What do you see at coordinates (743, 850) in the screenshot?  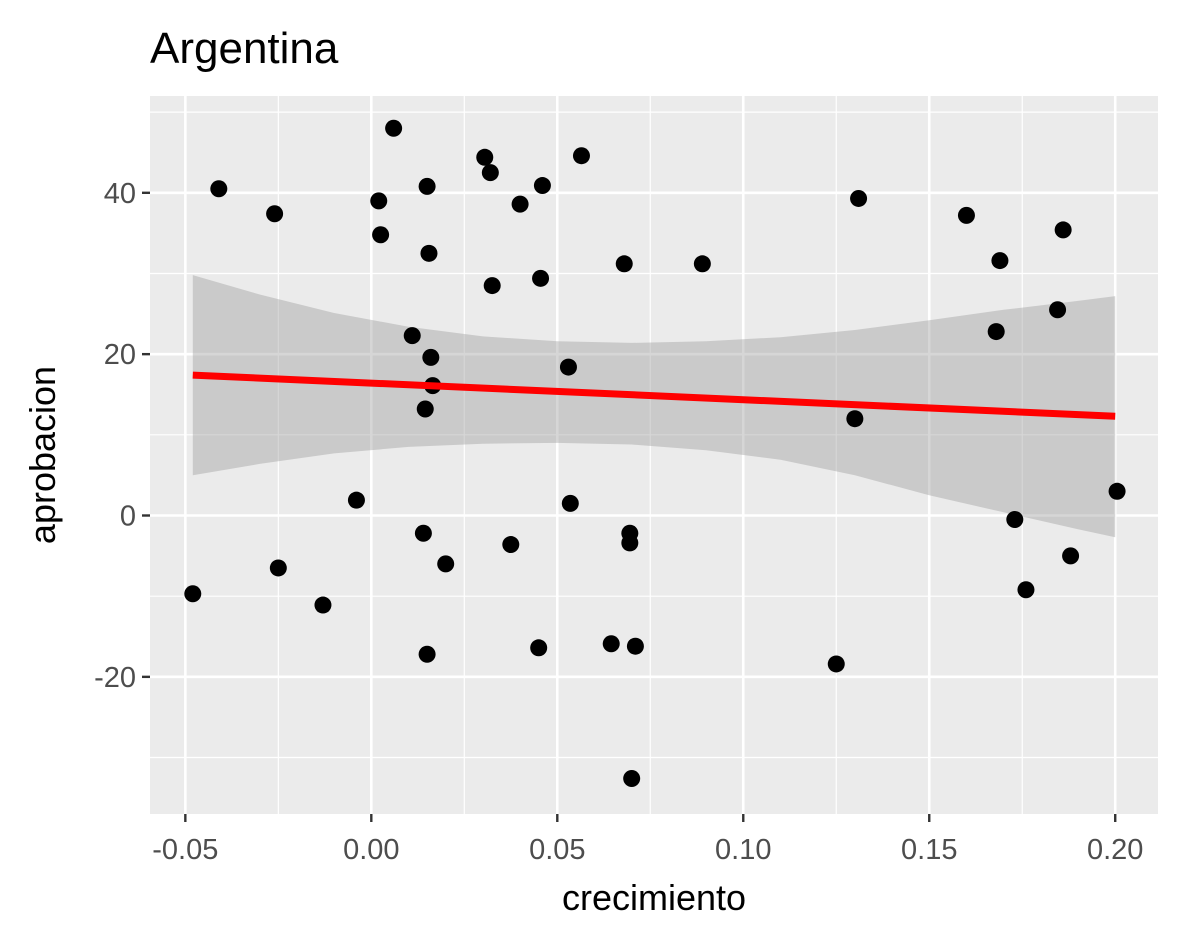 I see `x-tick-label: 0.10` at bounding box center [743, 850].